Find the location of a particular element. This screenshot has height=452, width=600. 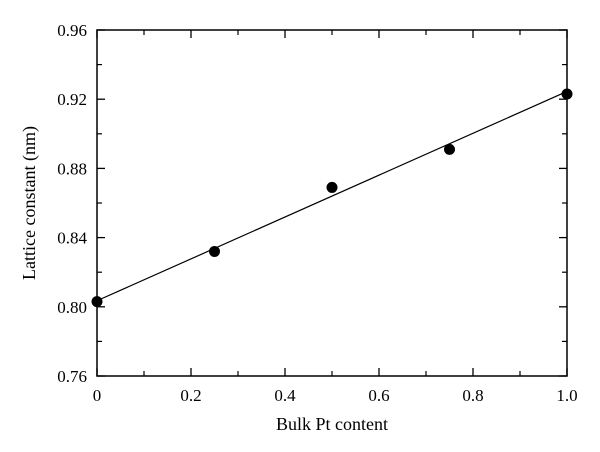

x-tick-label: 0.4 is located at coordinates (285, 395).